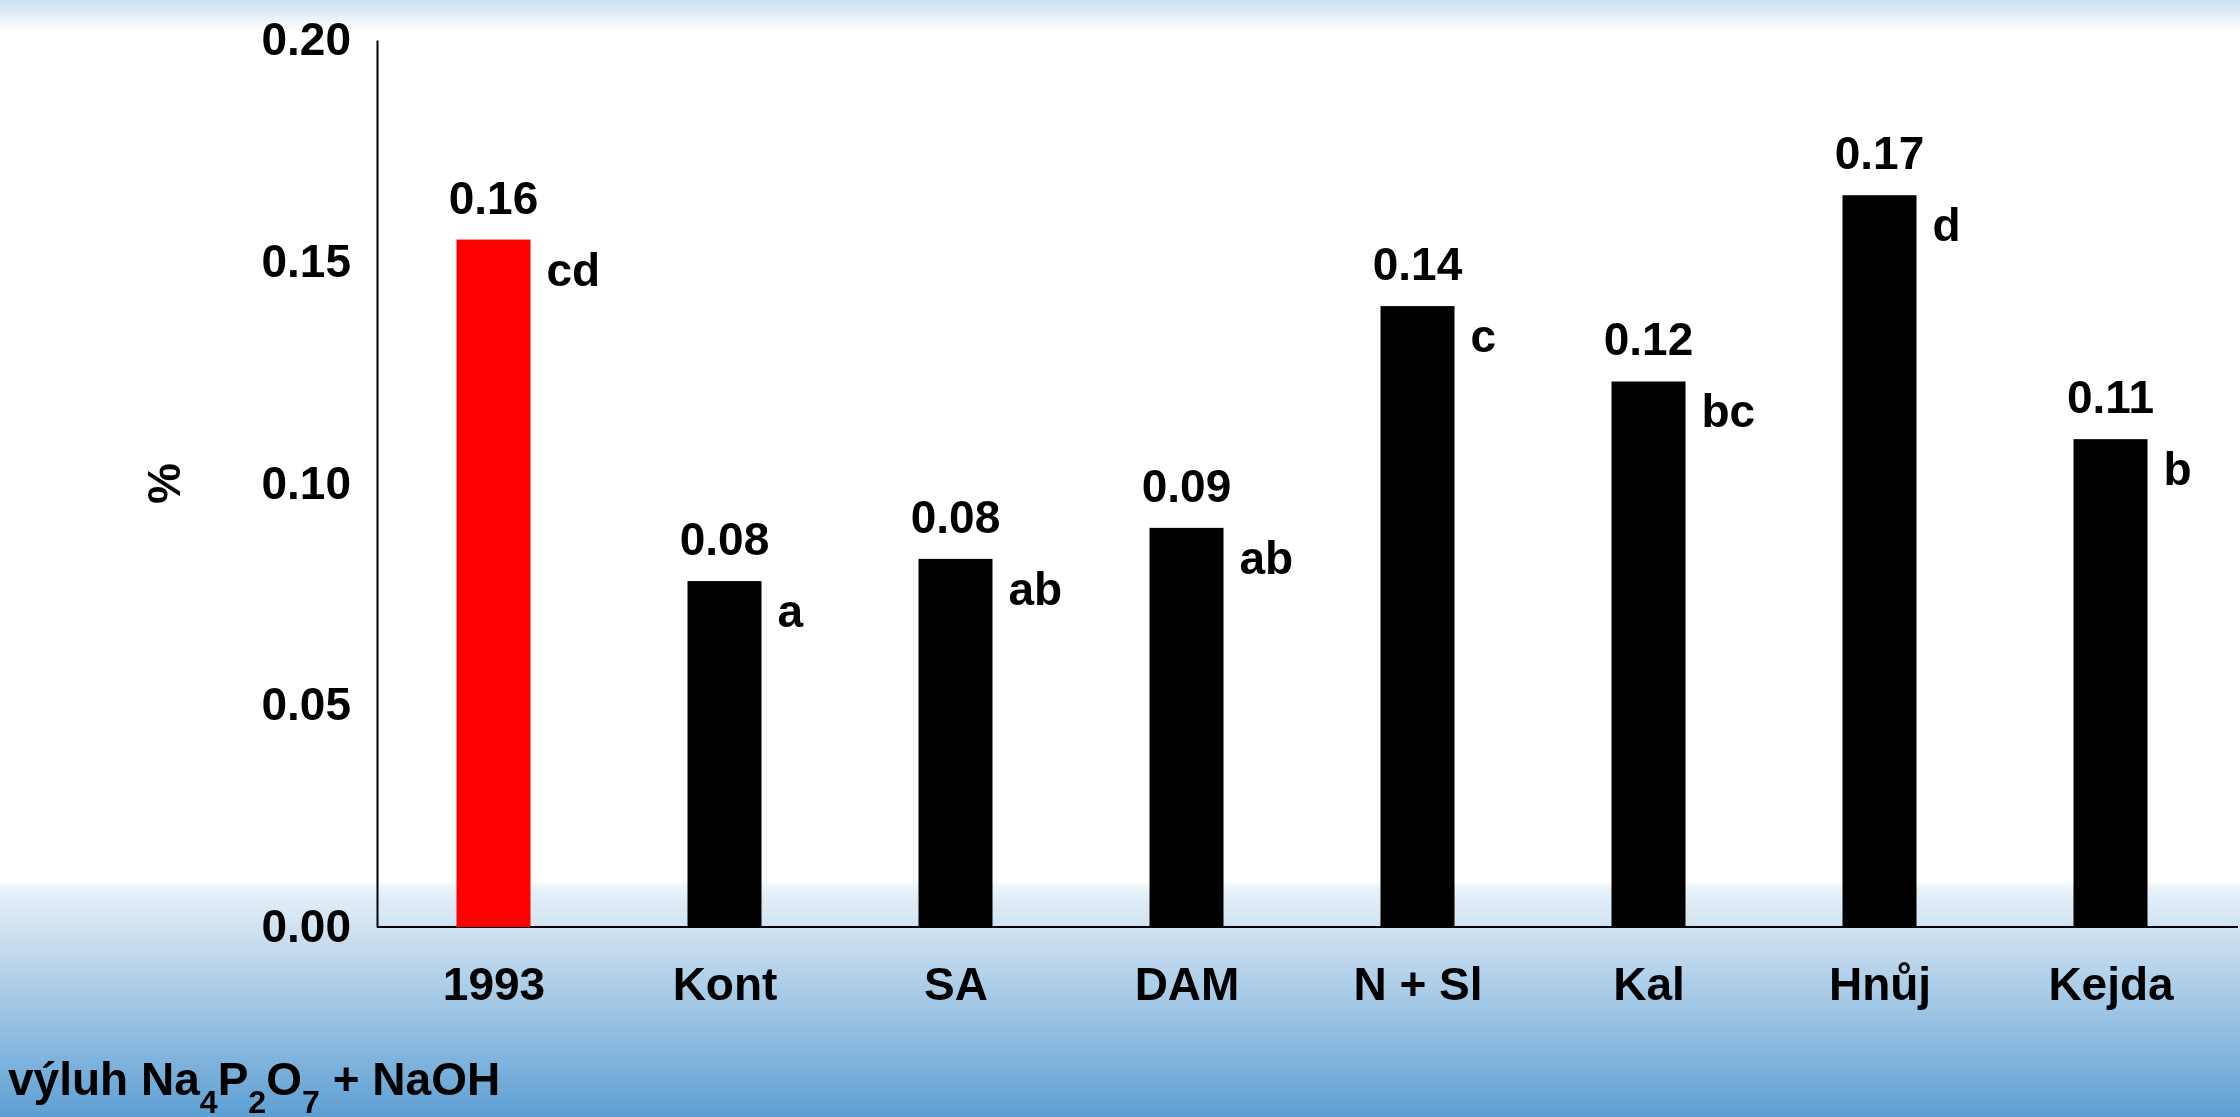 This screenshot has width=2240, height=1117. What do you see at coordinates (306, 39) in the screenshot?
I see `y-tick-label: 0.20` at bounding box center [306, 39].